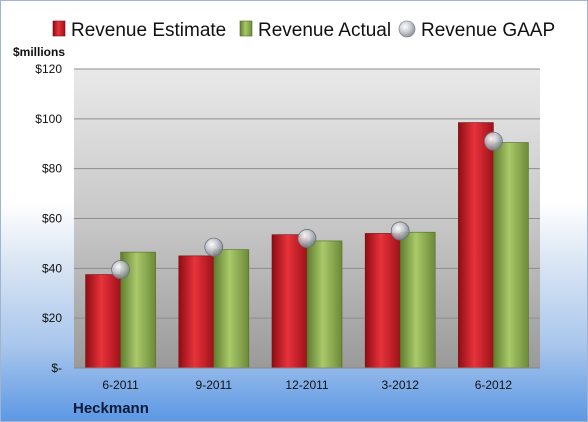 The width and height of the screenshot is (588, 422). I want to click on y-axis-ticks: $- $20 $40 $60 $80 $100 $120, so click(48, 218).